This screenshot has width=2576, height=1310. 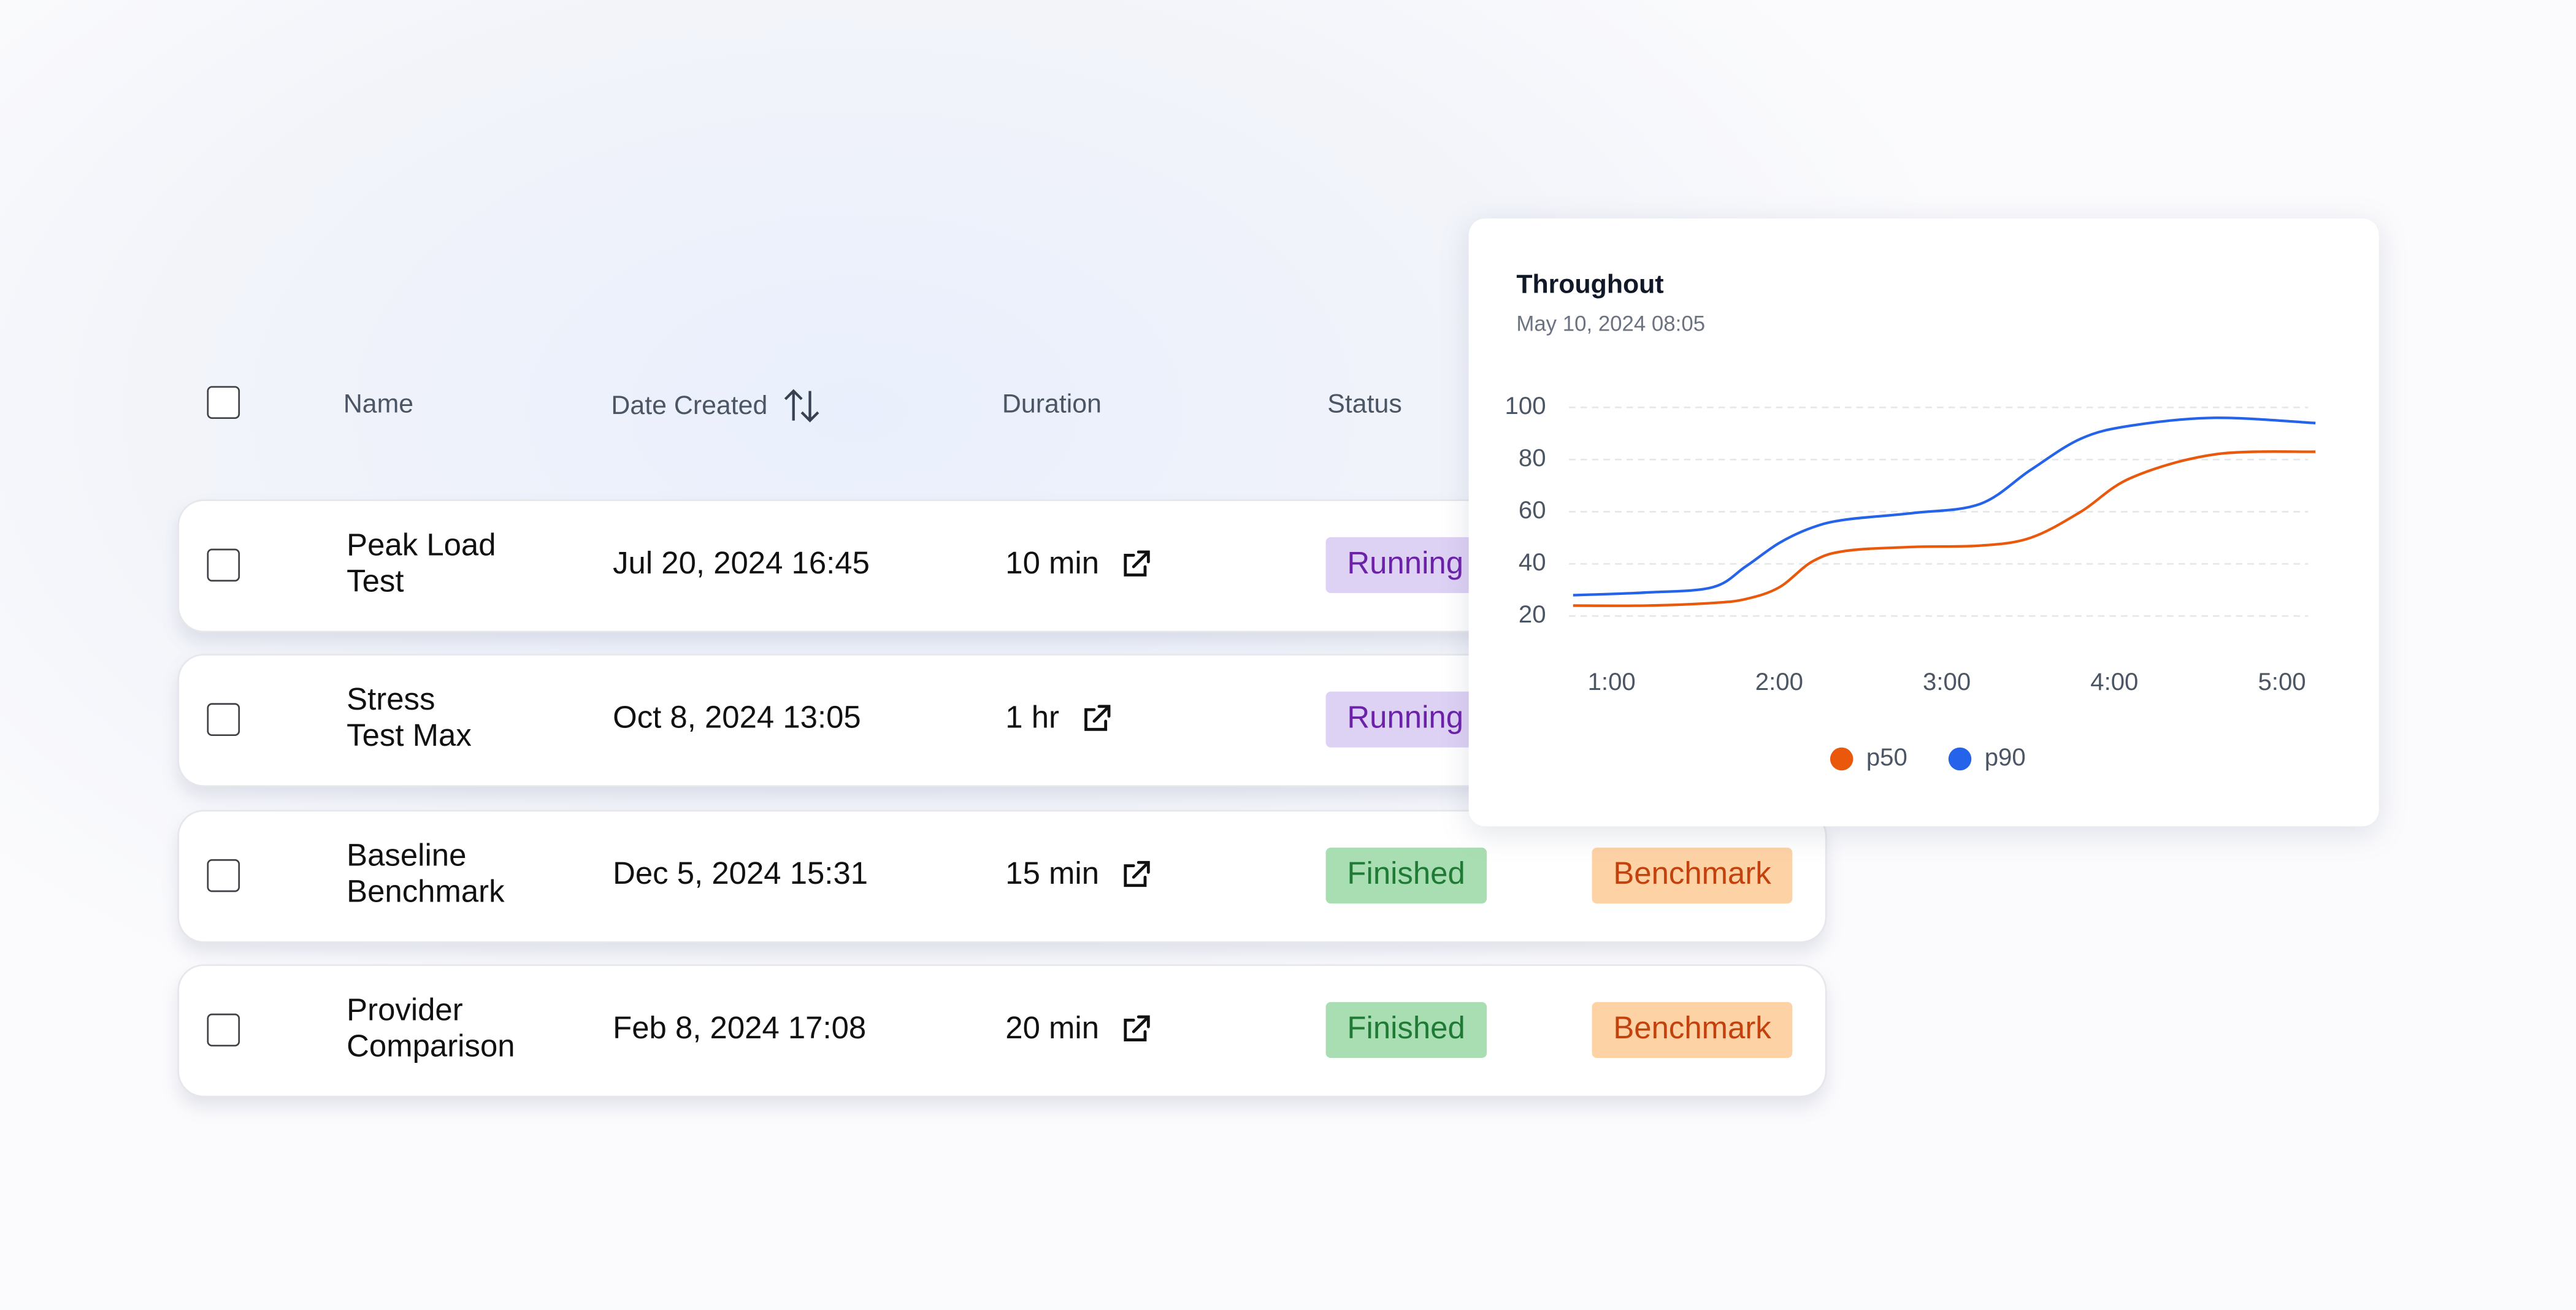 What do you see at coordinates (409, 736) in the screenshot?
I see `name-line: Test Max` at bounding box center [409, 736].